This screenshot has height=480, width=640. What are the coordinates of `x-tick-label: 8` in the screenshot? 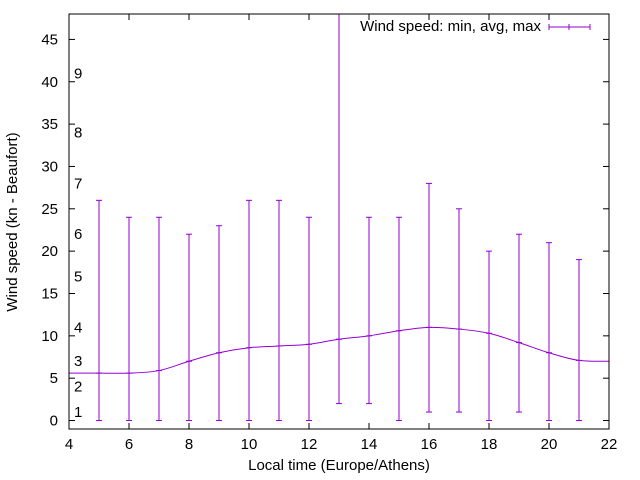 It's located at (189, 444).